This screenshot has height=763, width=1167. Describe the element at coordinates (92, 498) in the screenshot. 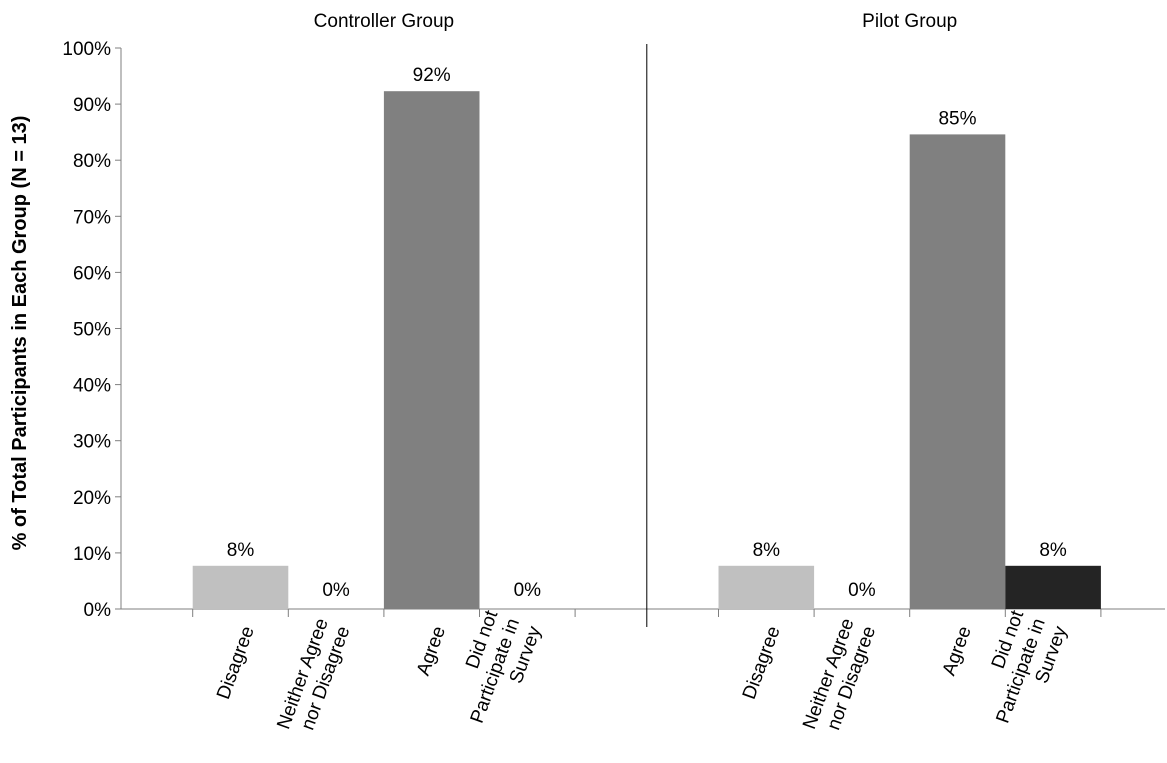

I see `y-tick-label: 20%` at that location.